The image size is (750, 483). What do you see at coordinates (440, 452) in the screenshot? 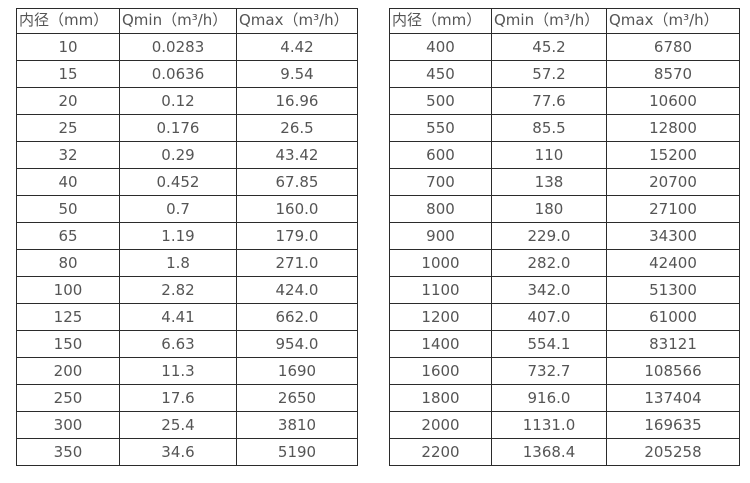
I see `table-cell: 2200` at bounding box center [440, 452].